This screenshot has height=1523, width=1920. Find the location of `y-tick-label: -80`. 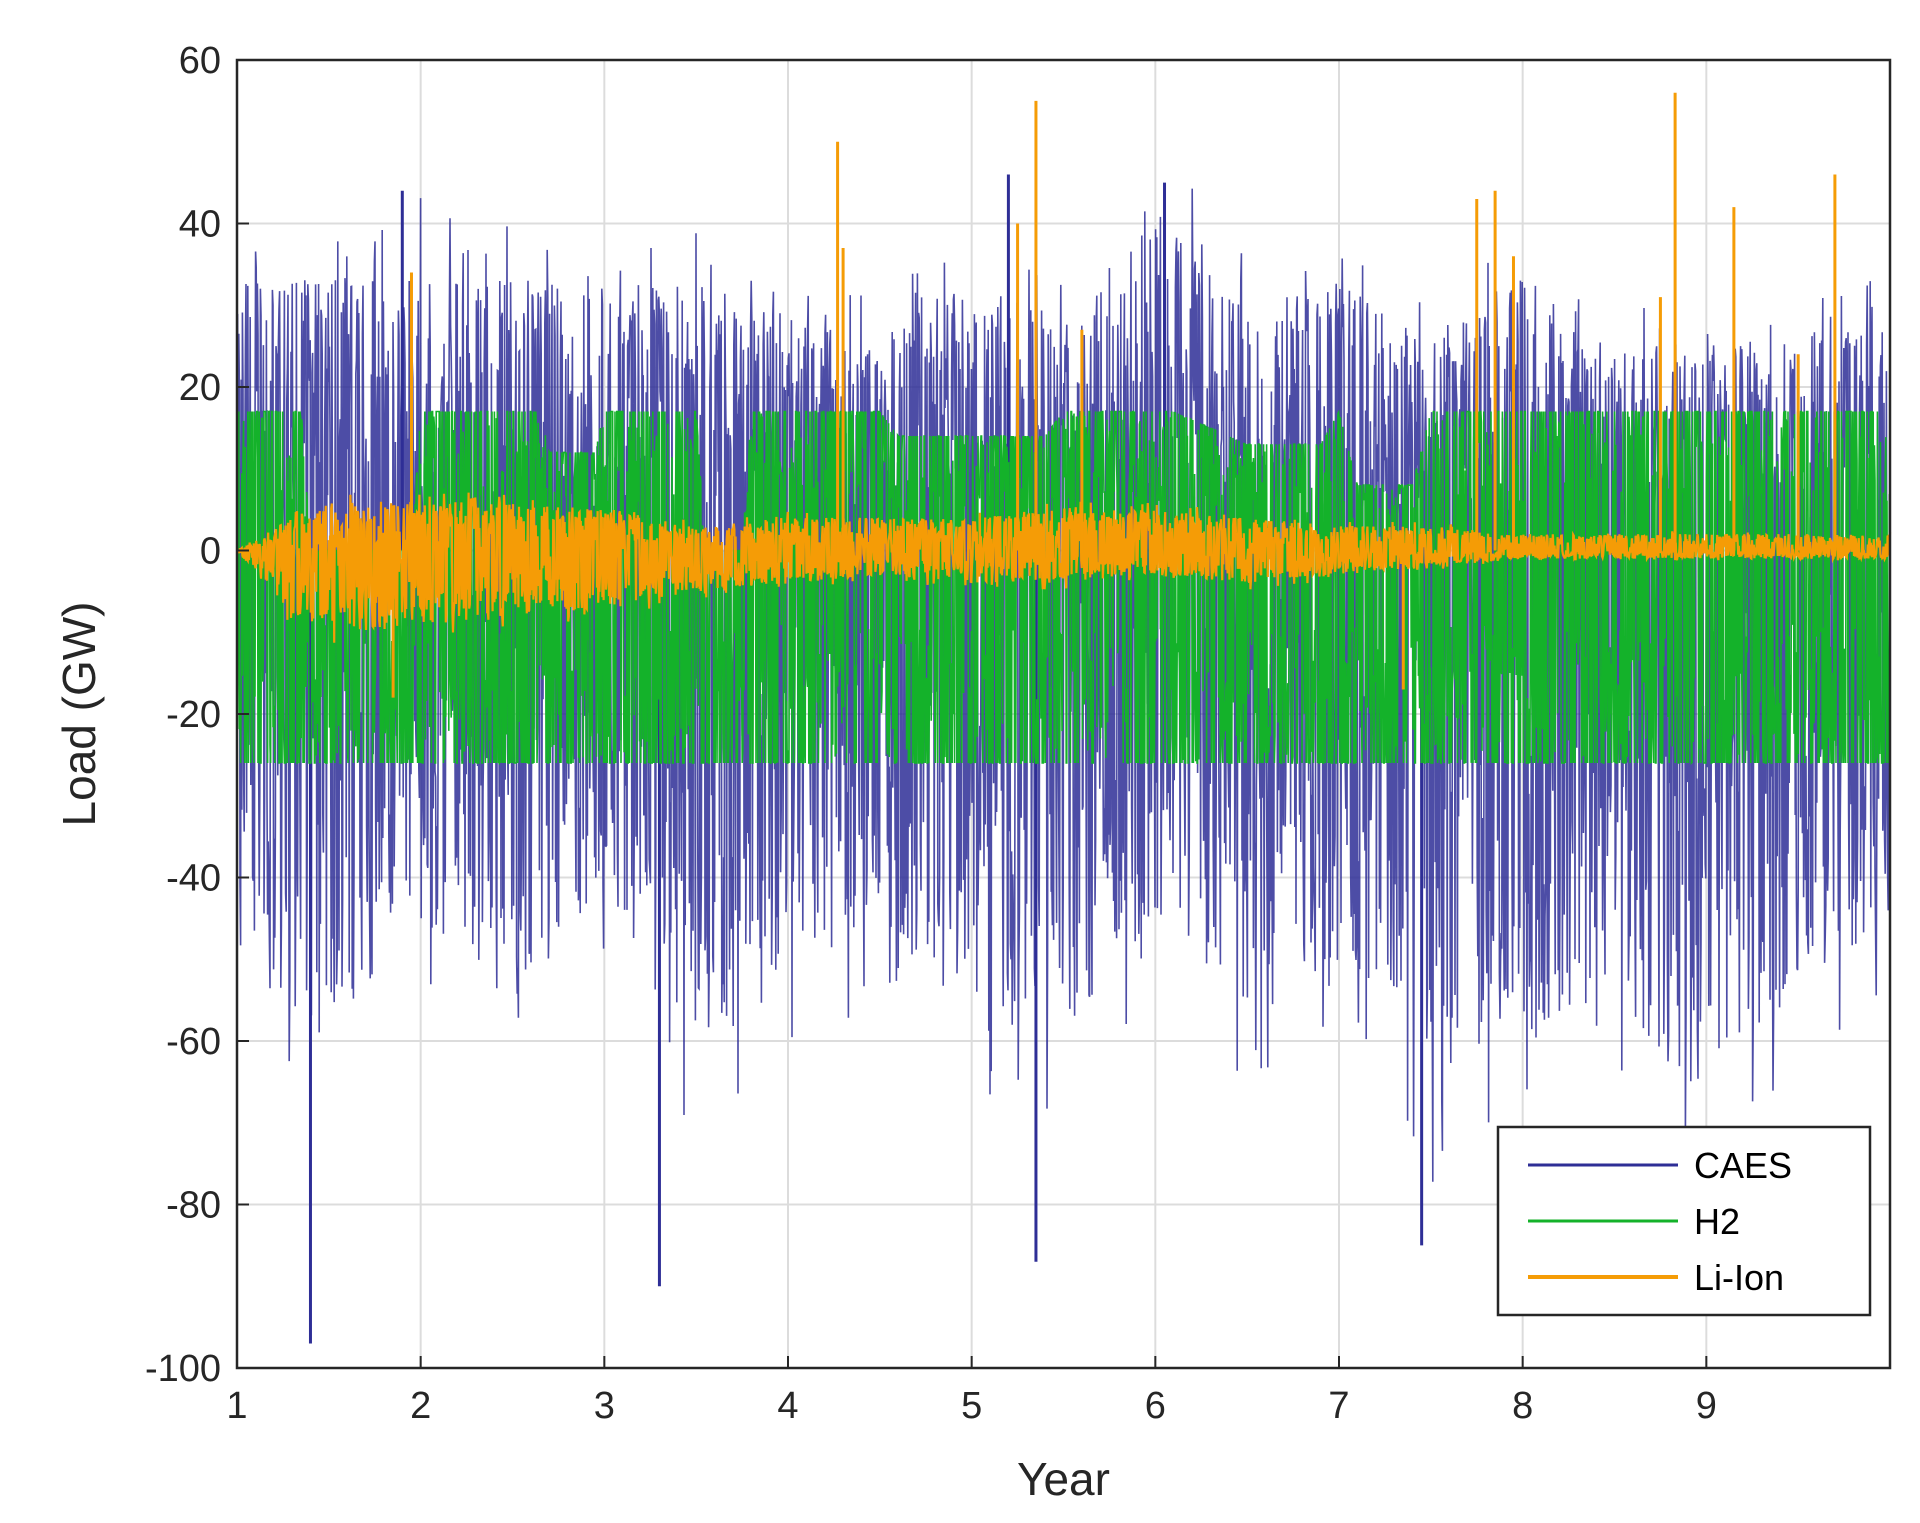

y-tick-label: -80 is located at coordinates (193, 1206).